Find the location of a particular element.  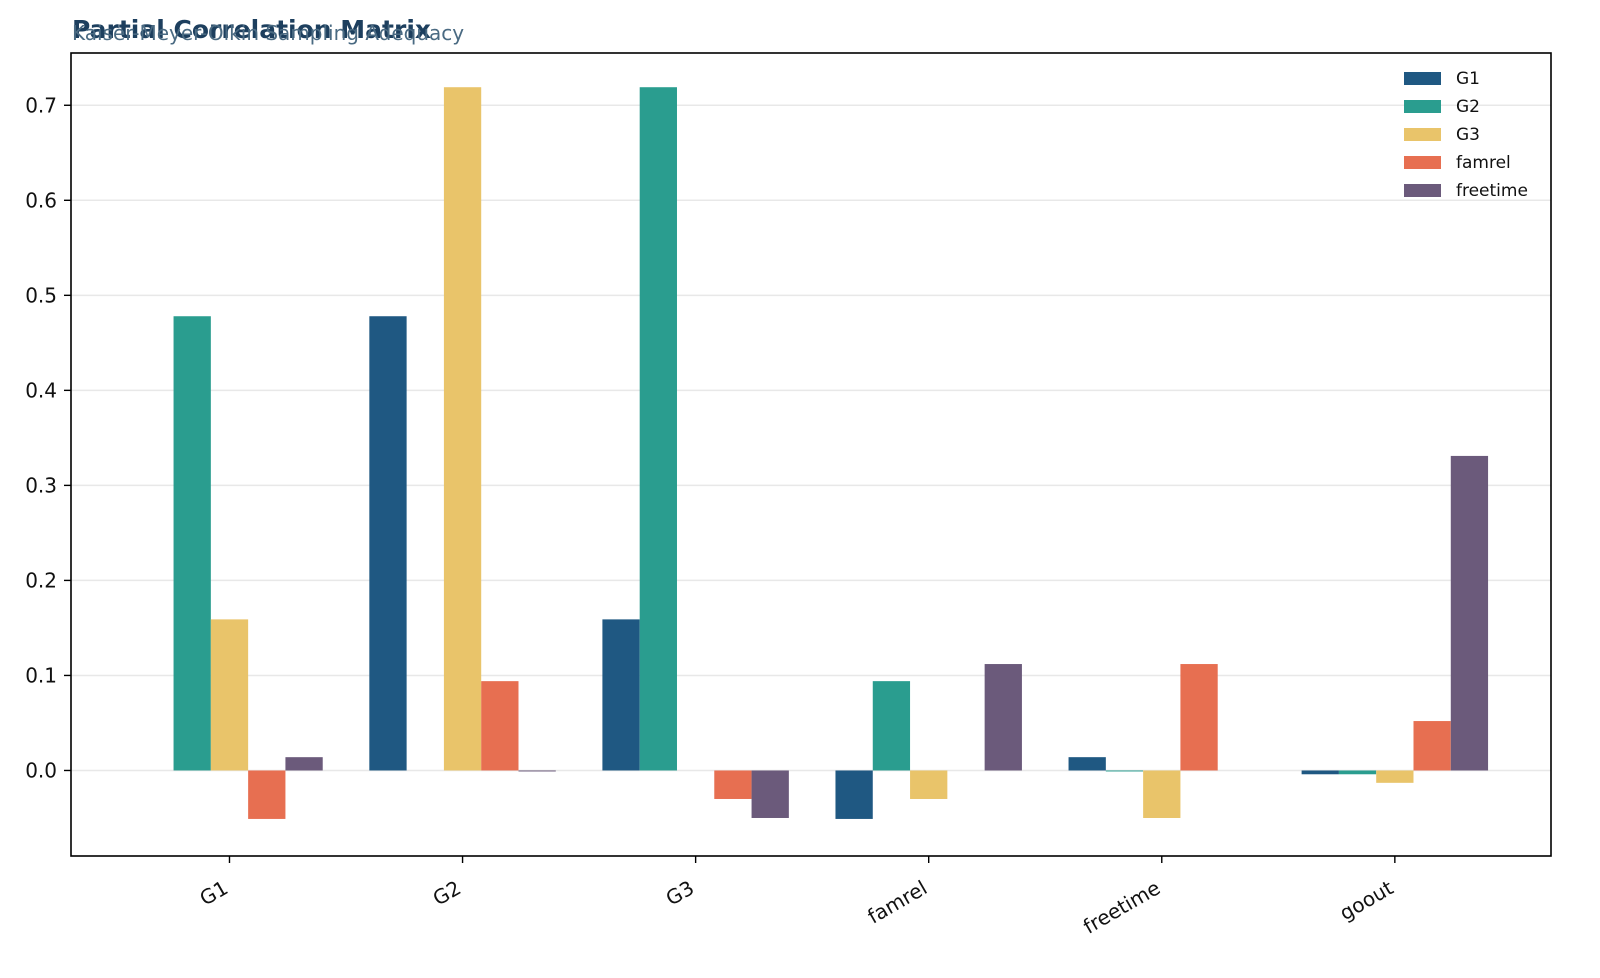

bar-freetime-famrel is located at coordinates (1003, 717).